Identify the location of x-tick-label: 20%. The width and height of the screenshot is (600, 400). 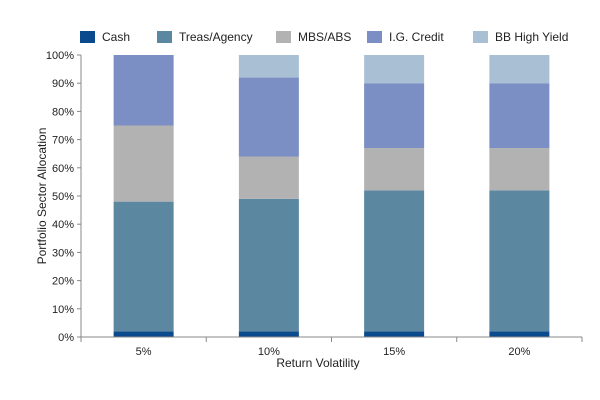
(519, 352).